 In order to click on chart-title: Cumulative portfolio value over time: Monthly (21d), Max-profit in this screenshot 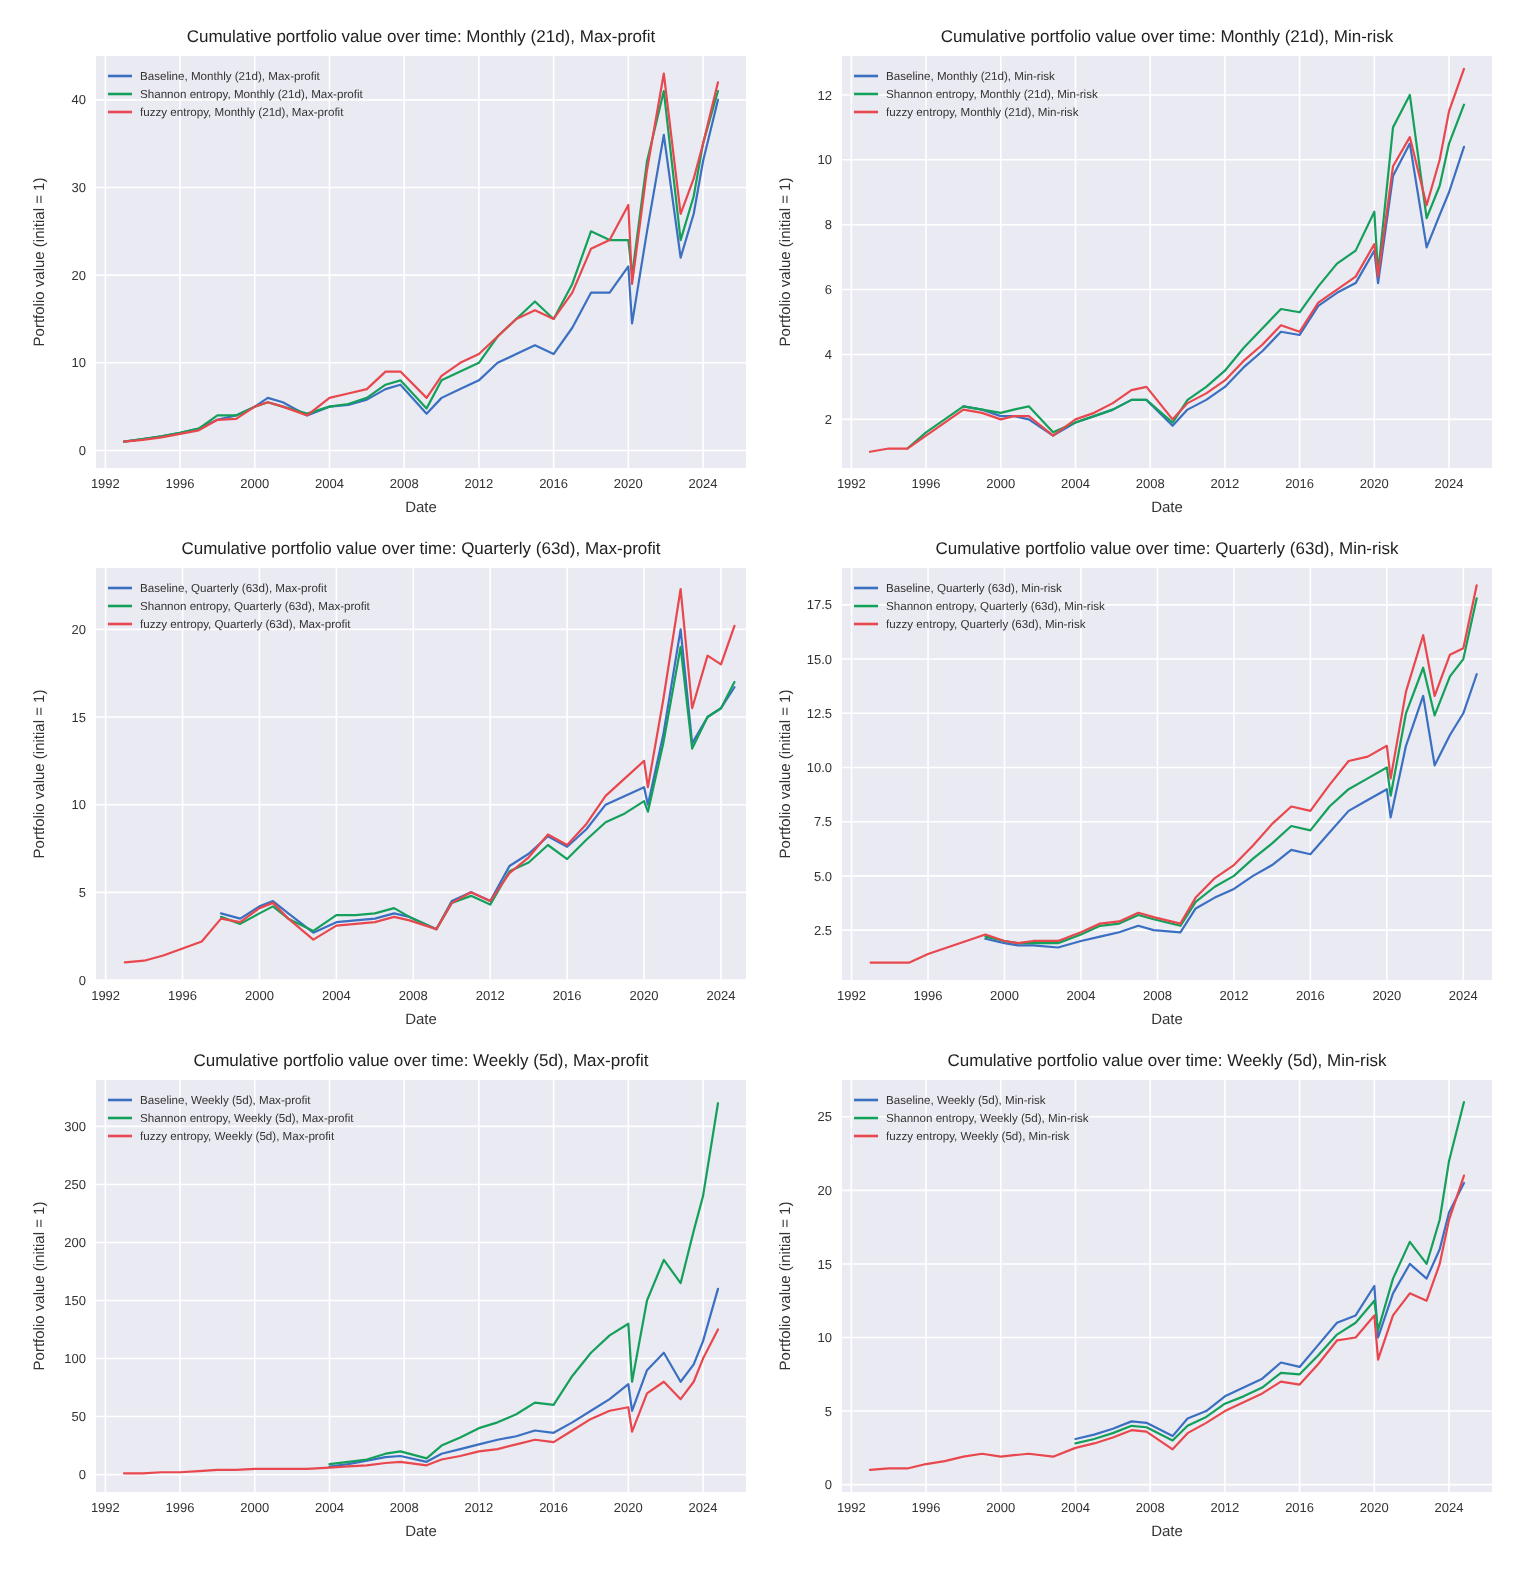, I will do `click(421, 36)`.